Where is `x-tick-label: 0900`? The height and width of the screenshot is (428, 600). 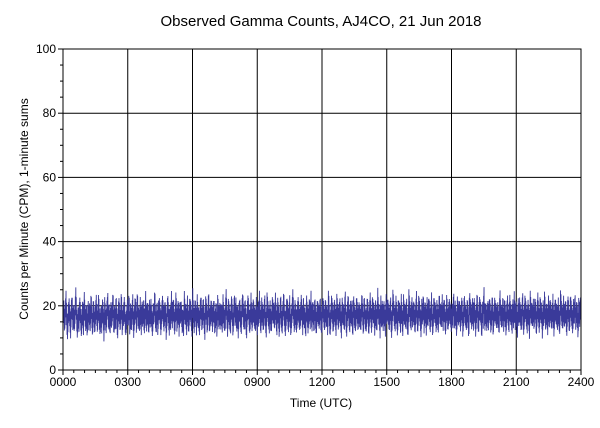 x-tick-label: 0900 is located at coordinates (257, 382).